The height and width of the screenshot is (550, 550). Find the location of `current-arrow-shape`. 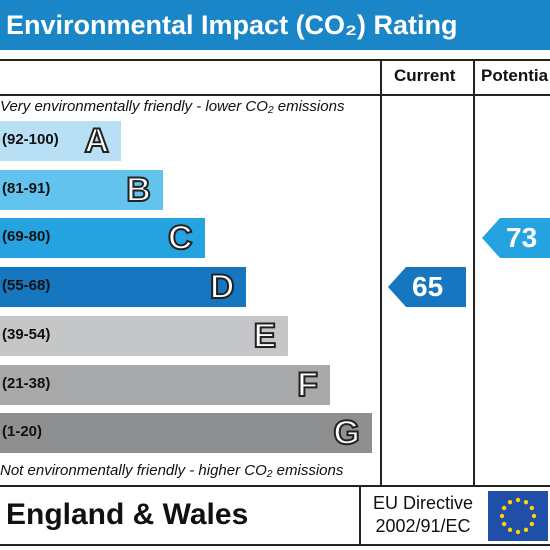

current-arrow-shape is located at coordinates (427, 287).